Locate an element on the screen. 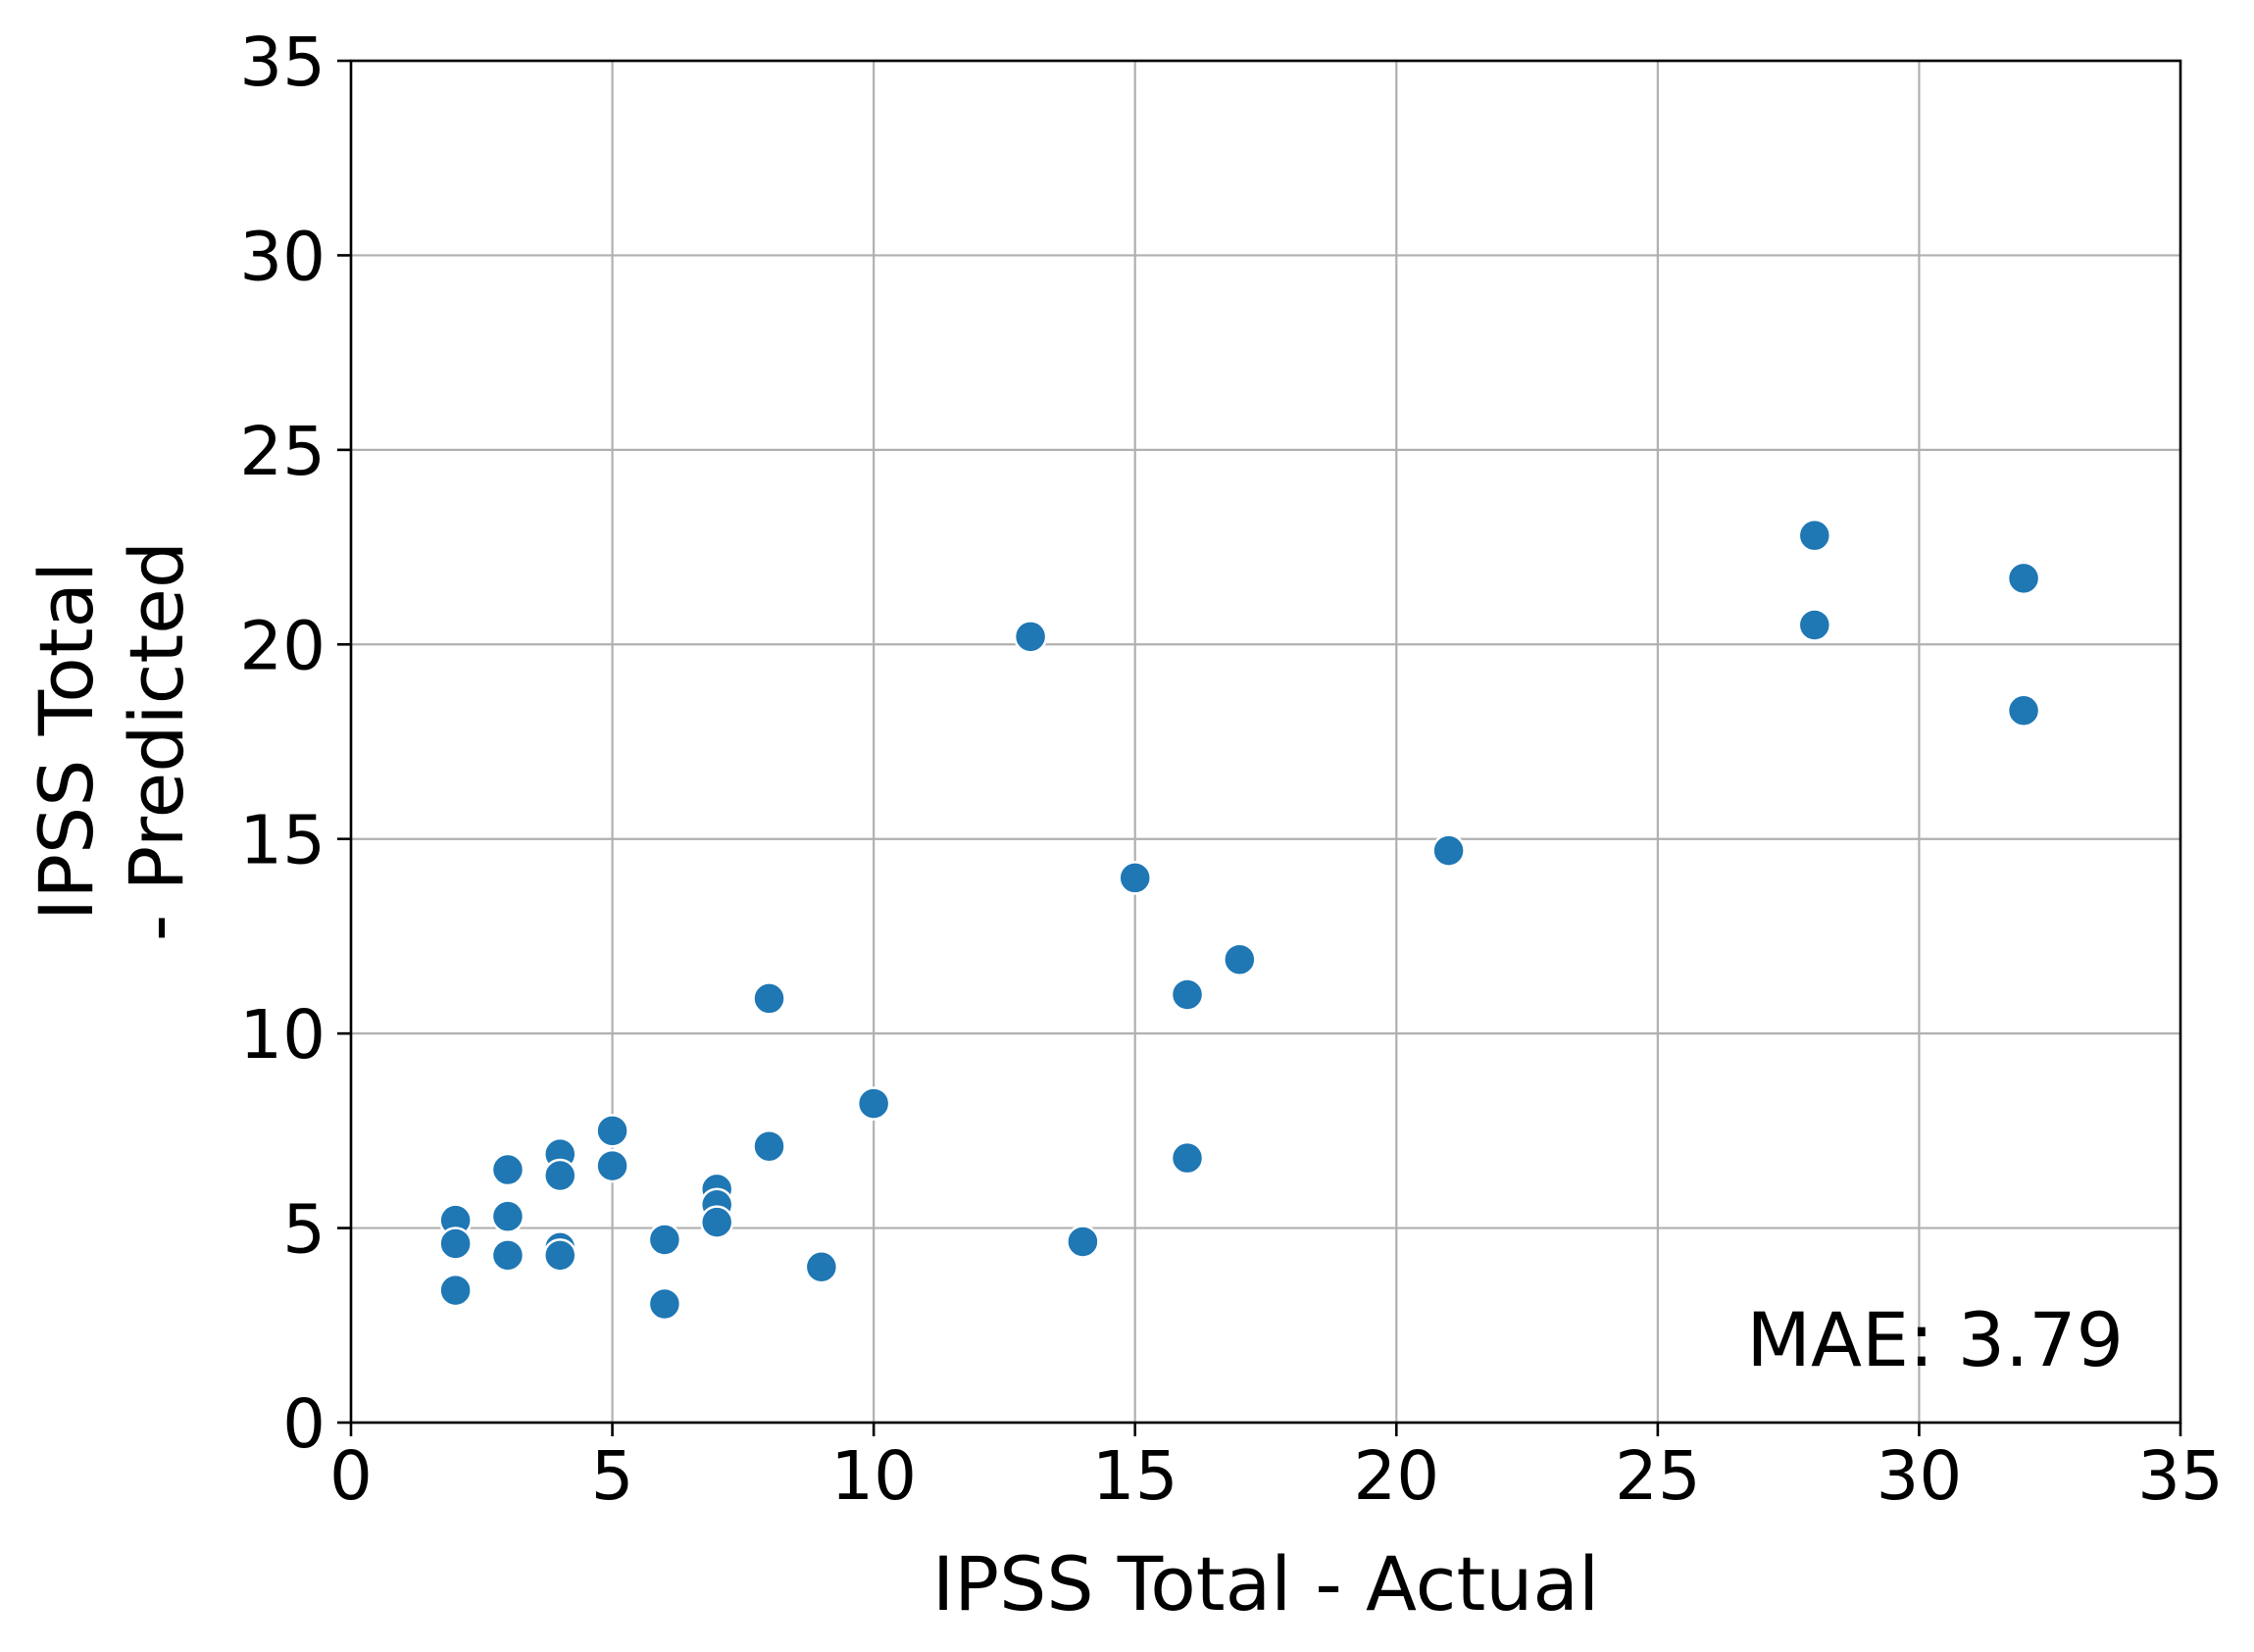 The height and width of the screenshot is (1652, 2254). y-tick-label: 15 is located at coordinates (282, 841).